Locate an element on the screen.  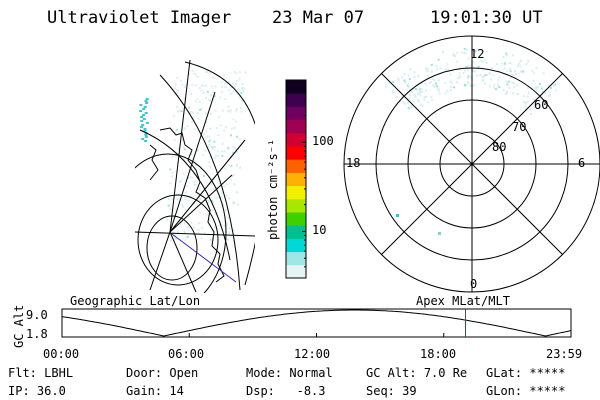
x-tick-1200: 12:00 is located at coordinates (312, 354).